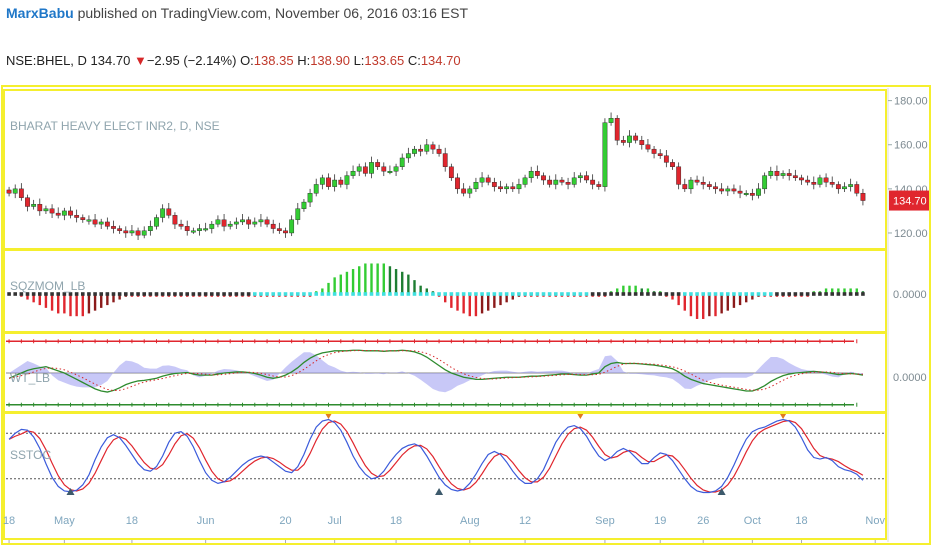 The image size is (932, 550). I want to click on price-tag-box, so click(909, 200).